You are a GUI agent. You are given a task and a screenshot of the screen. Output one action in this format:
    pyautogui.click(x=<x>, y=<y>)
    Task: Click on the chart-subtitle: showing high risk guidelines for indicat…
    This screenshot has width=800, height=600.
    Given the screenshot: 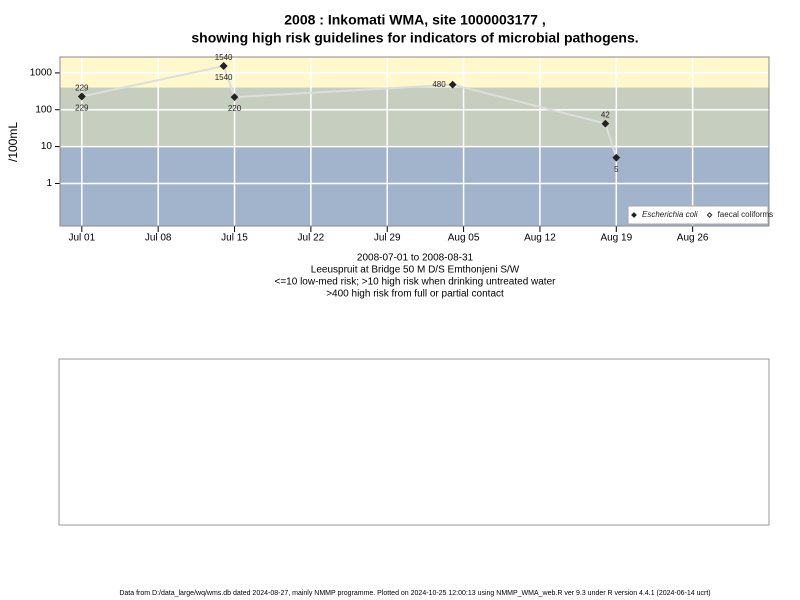 What is the action you would take?
    pyautogui.click(x=414, y=38)
    